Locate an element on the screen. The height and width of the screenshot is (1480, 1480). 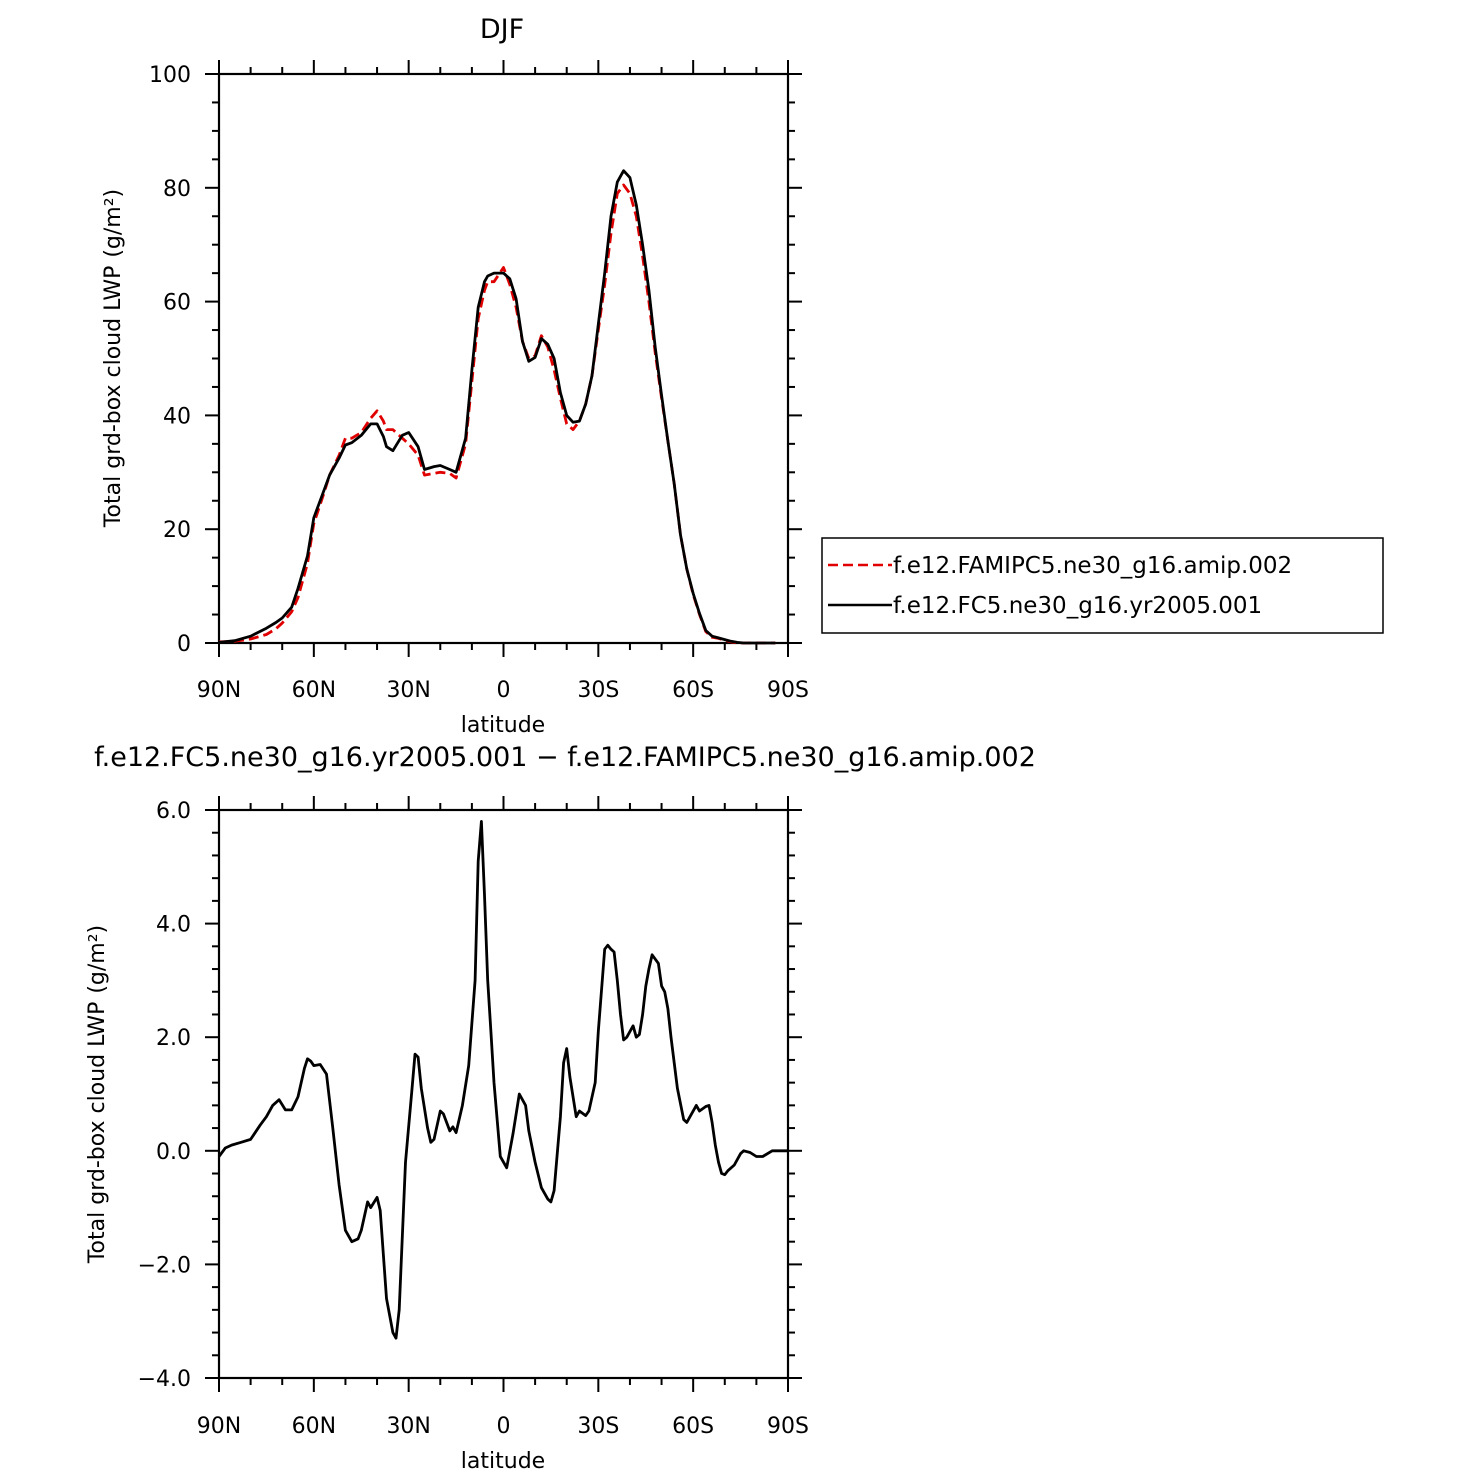
y-tick-label: 20 is located at coordinates (177, 530).